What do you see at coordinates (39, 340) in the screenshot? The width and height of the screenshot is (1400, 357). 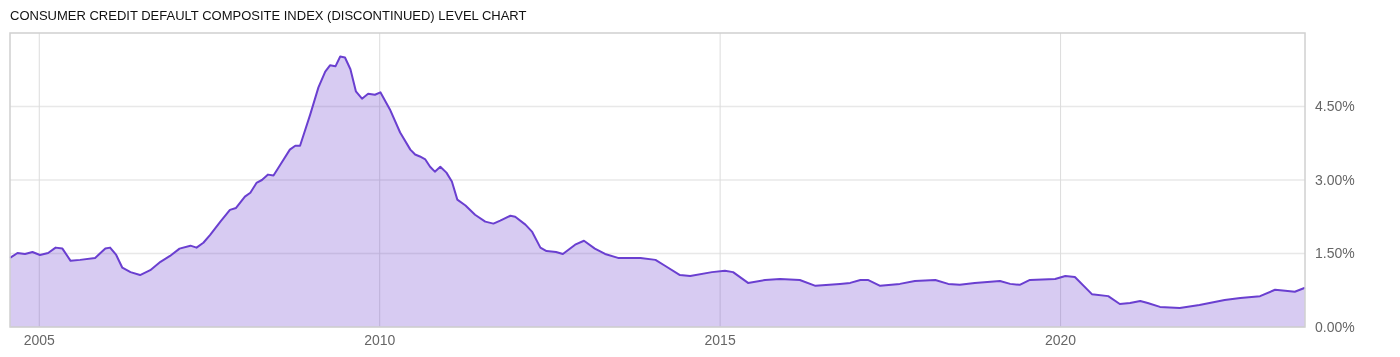 I see `x-tick-label: 2005` at bounding box center [39, 340].